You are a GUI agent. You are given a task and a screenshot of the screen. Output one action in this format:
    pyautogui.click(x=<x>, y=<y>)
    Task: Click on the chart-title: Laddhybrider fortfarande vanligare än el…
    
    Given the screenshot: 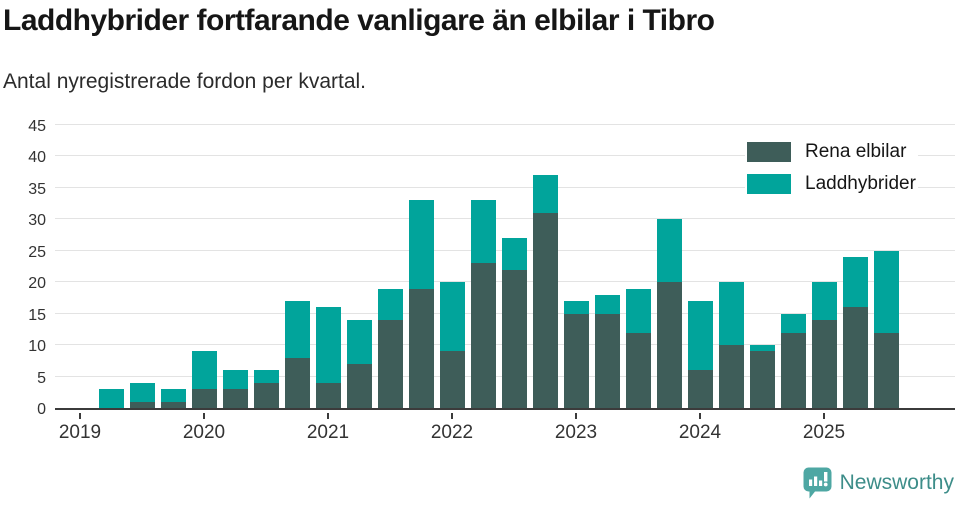 What is the action you would take?
    pyautogui.click(x=359, y=20)
    